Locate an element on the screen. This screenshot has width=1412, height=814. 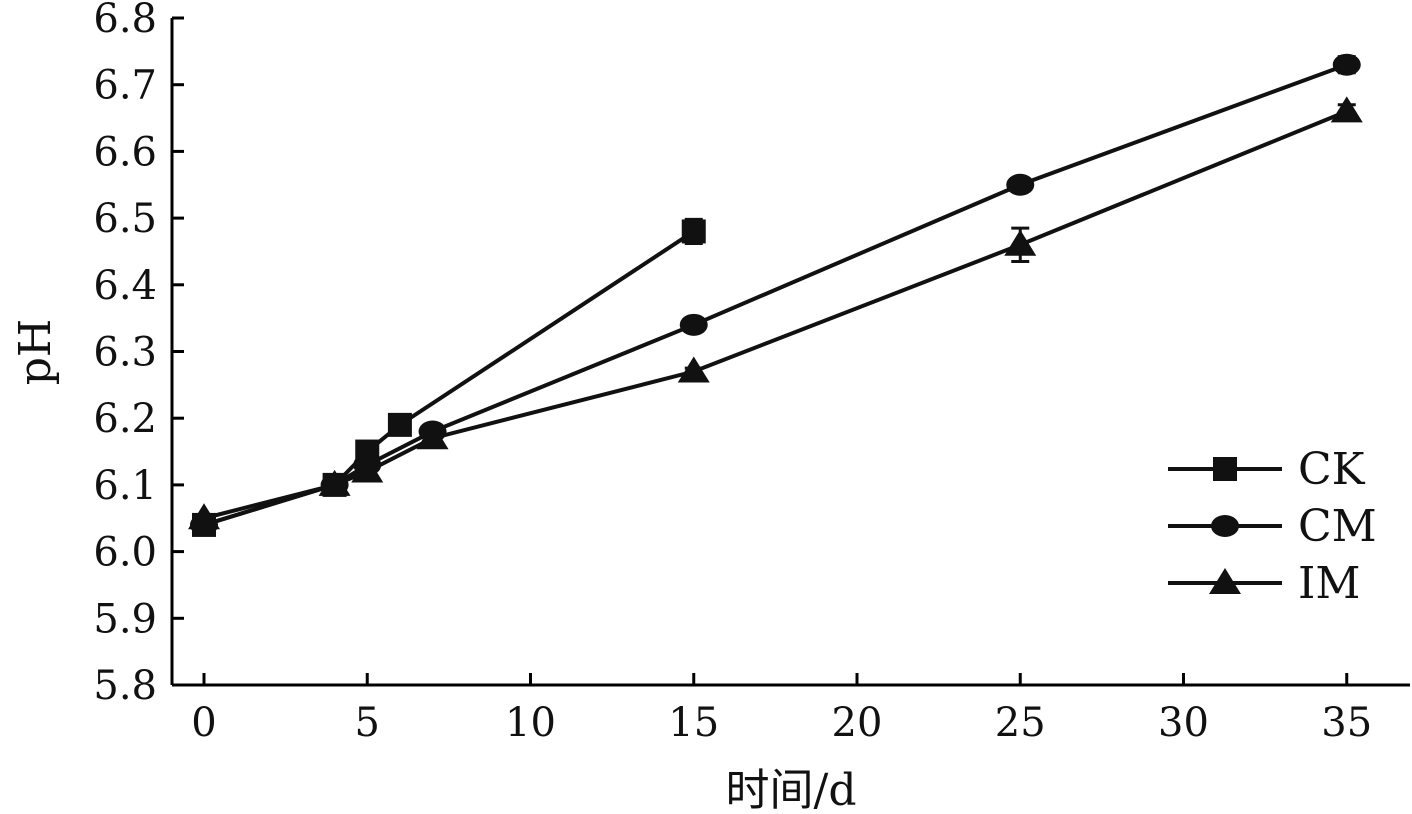
y-tick-label: 6.8 is located at coordinates (125, 21).